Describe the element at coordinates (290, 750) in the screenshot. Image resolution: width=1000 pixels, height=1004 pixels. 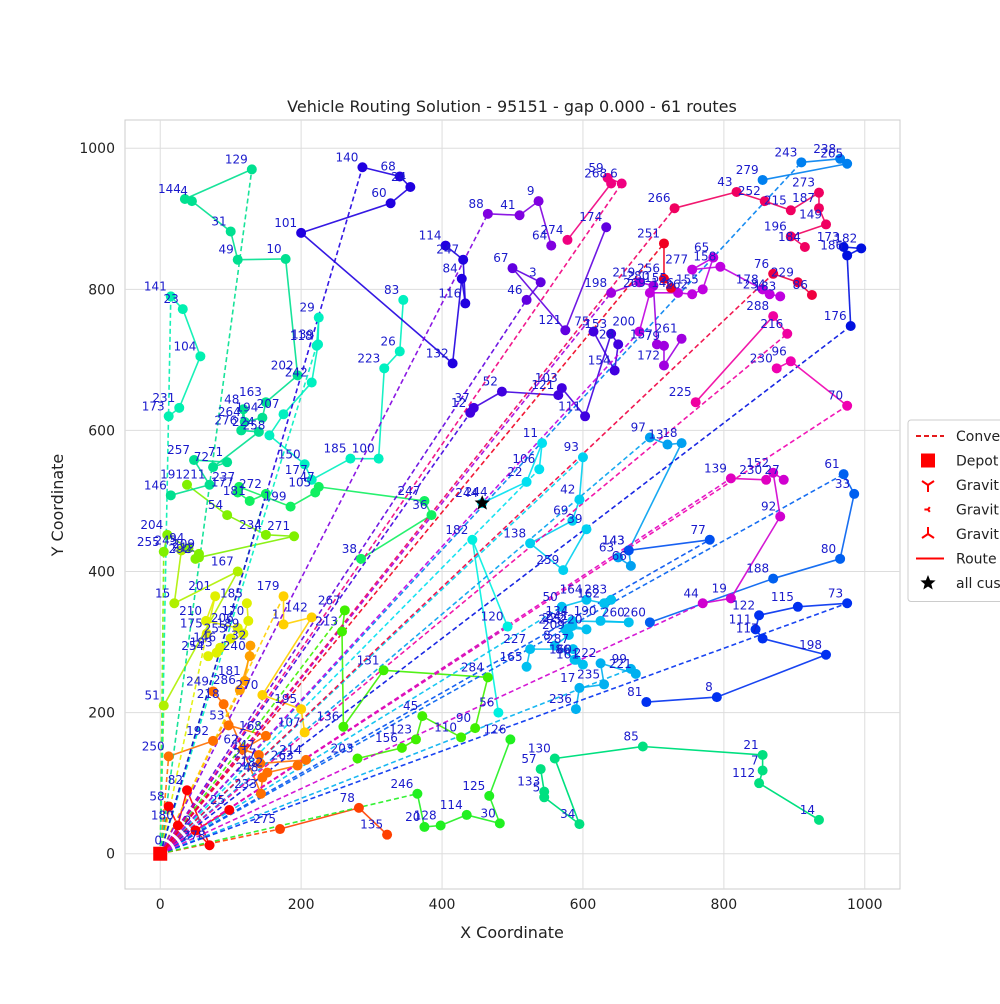
I see `customer-label: 214` at that location.